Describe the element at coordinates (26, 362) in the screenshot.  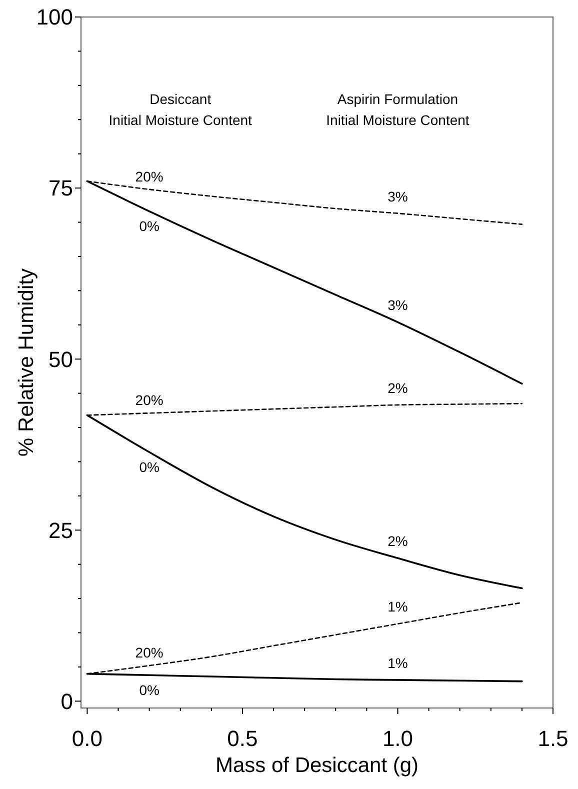
I see `y-axis-title: % Relative Humidity` at that location.